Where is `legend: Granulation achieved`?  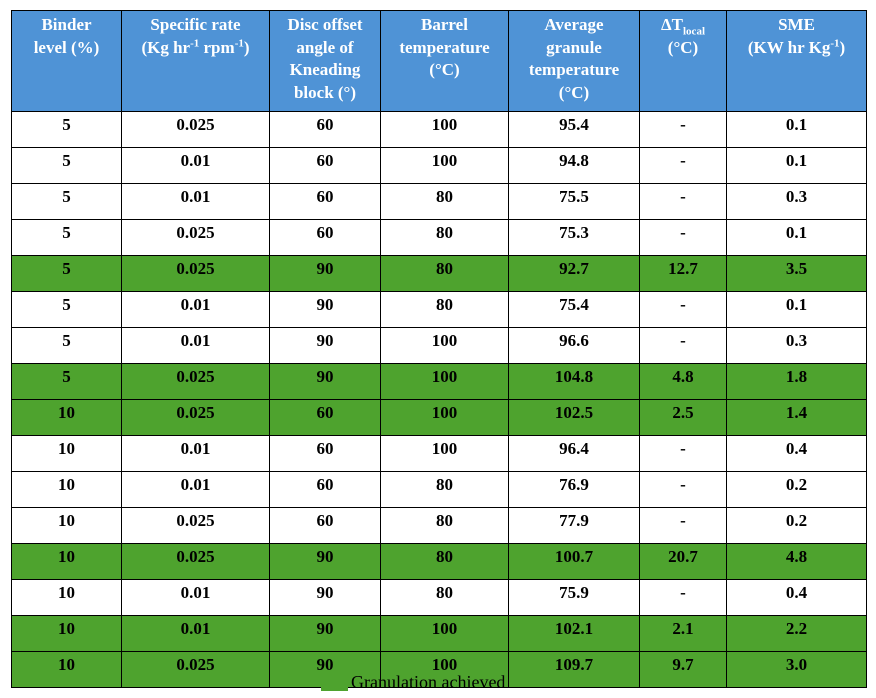
legend: Granulation achieved is located at coordinates (413, 682).